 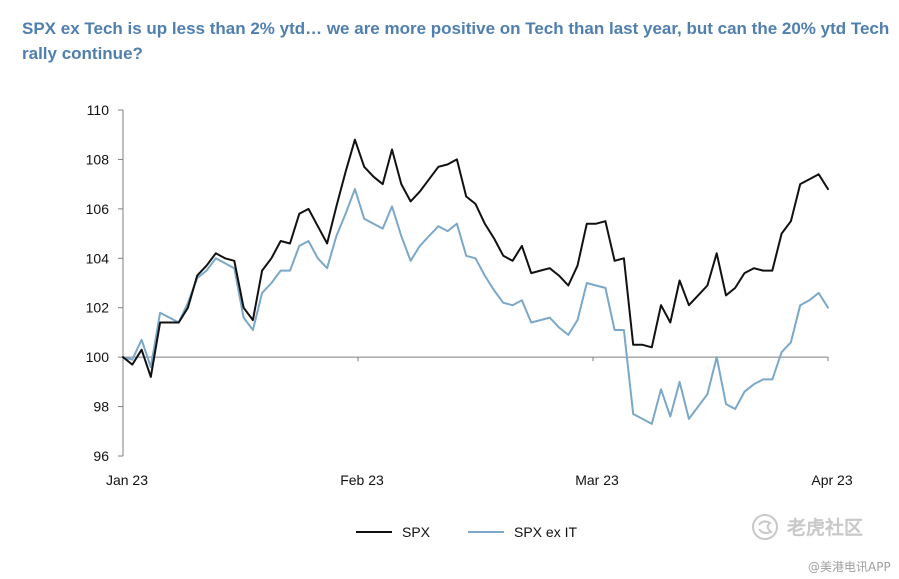 I want to click on watermark-logo-icon, so click(x=765, y=527).